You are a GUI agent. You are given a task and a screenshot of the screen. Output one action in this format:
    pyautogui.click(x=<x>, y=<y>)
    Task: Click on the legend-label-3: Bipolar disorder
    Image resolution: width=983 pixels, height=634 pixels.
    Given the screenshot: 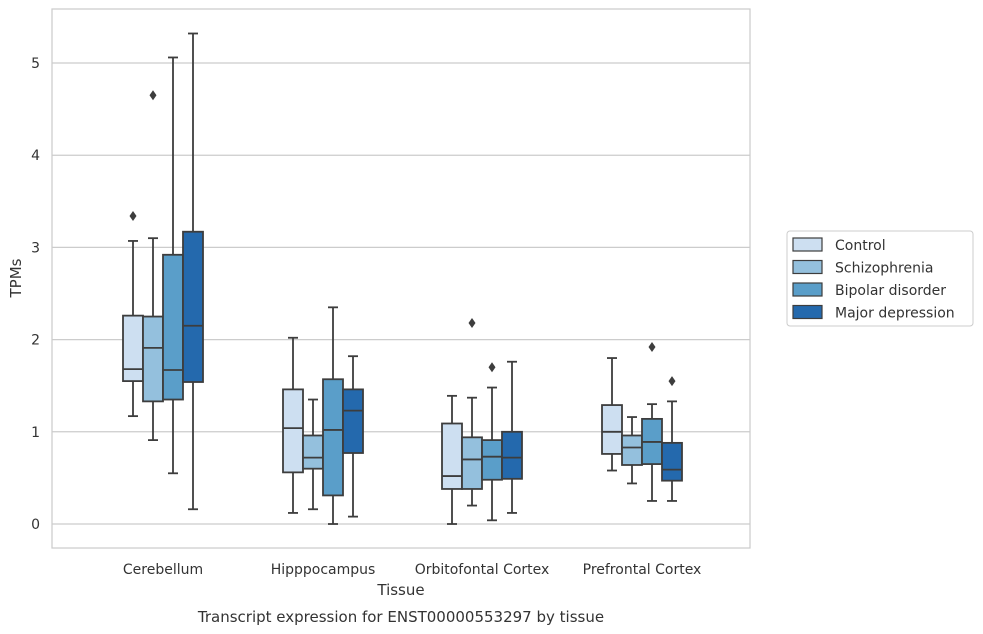 What is the action you would take?
    pyautogui.click(x=890, y=291)
    